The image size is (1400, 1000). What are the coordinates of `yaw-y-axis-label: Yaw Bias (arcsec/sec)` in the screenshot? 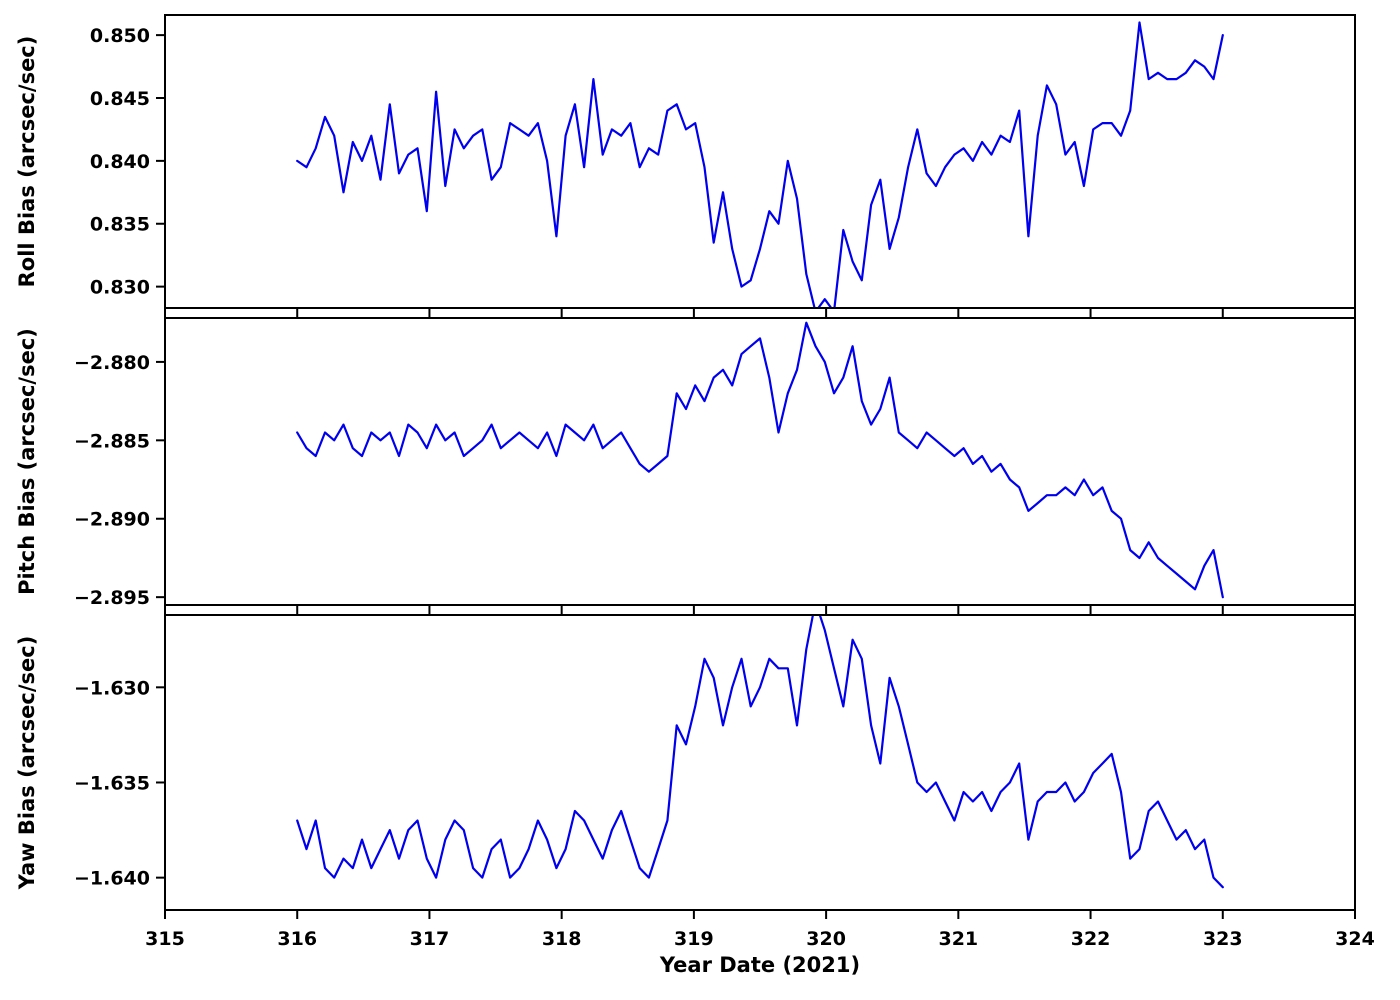 It's located at (27, 763).